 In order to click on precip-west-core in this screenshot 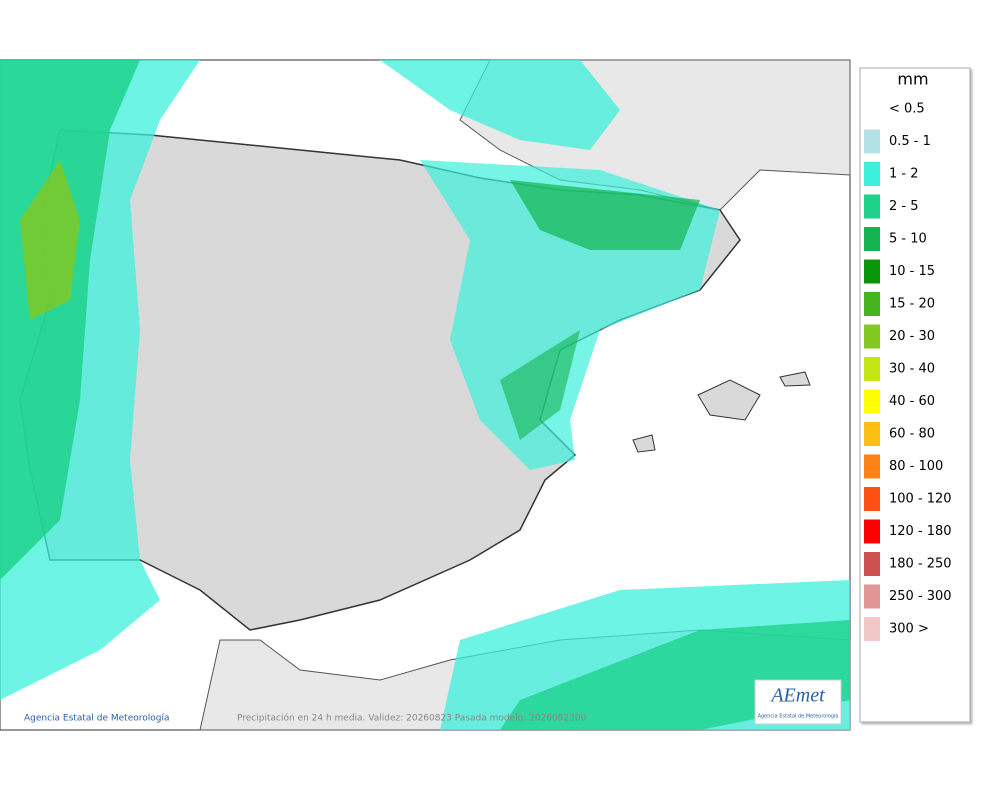, I will do `click(70, 320)`.